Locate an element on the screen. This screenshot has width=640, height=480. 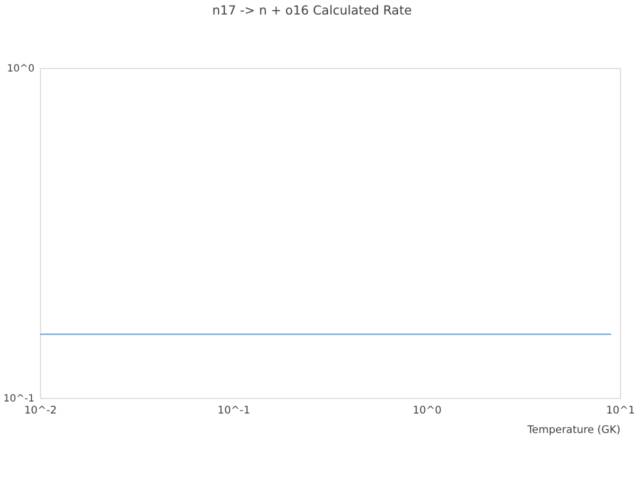
chart-title: n17 -> n + o16 Calculated Rate is located at coordinates (312, 10).